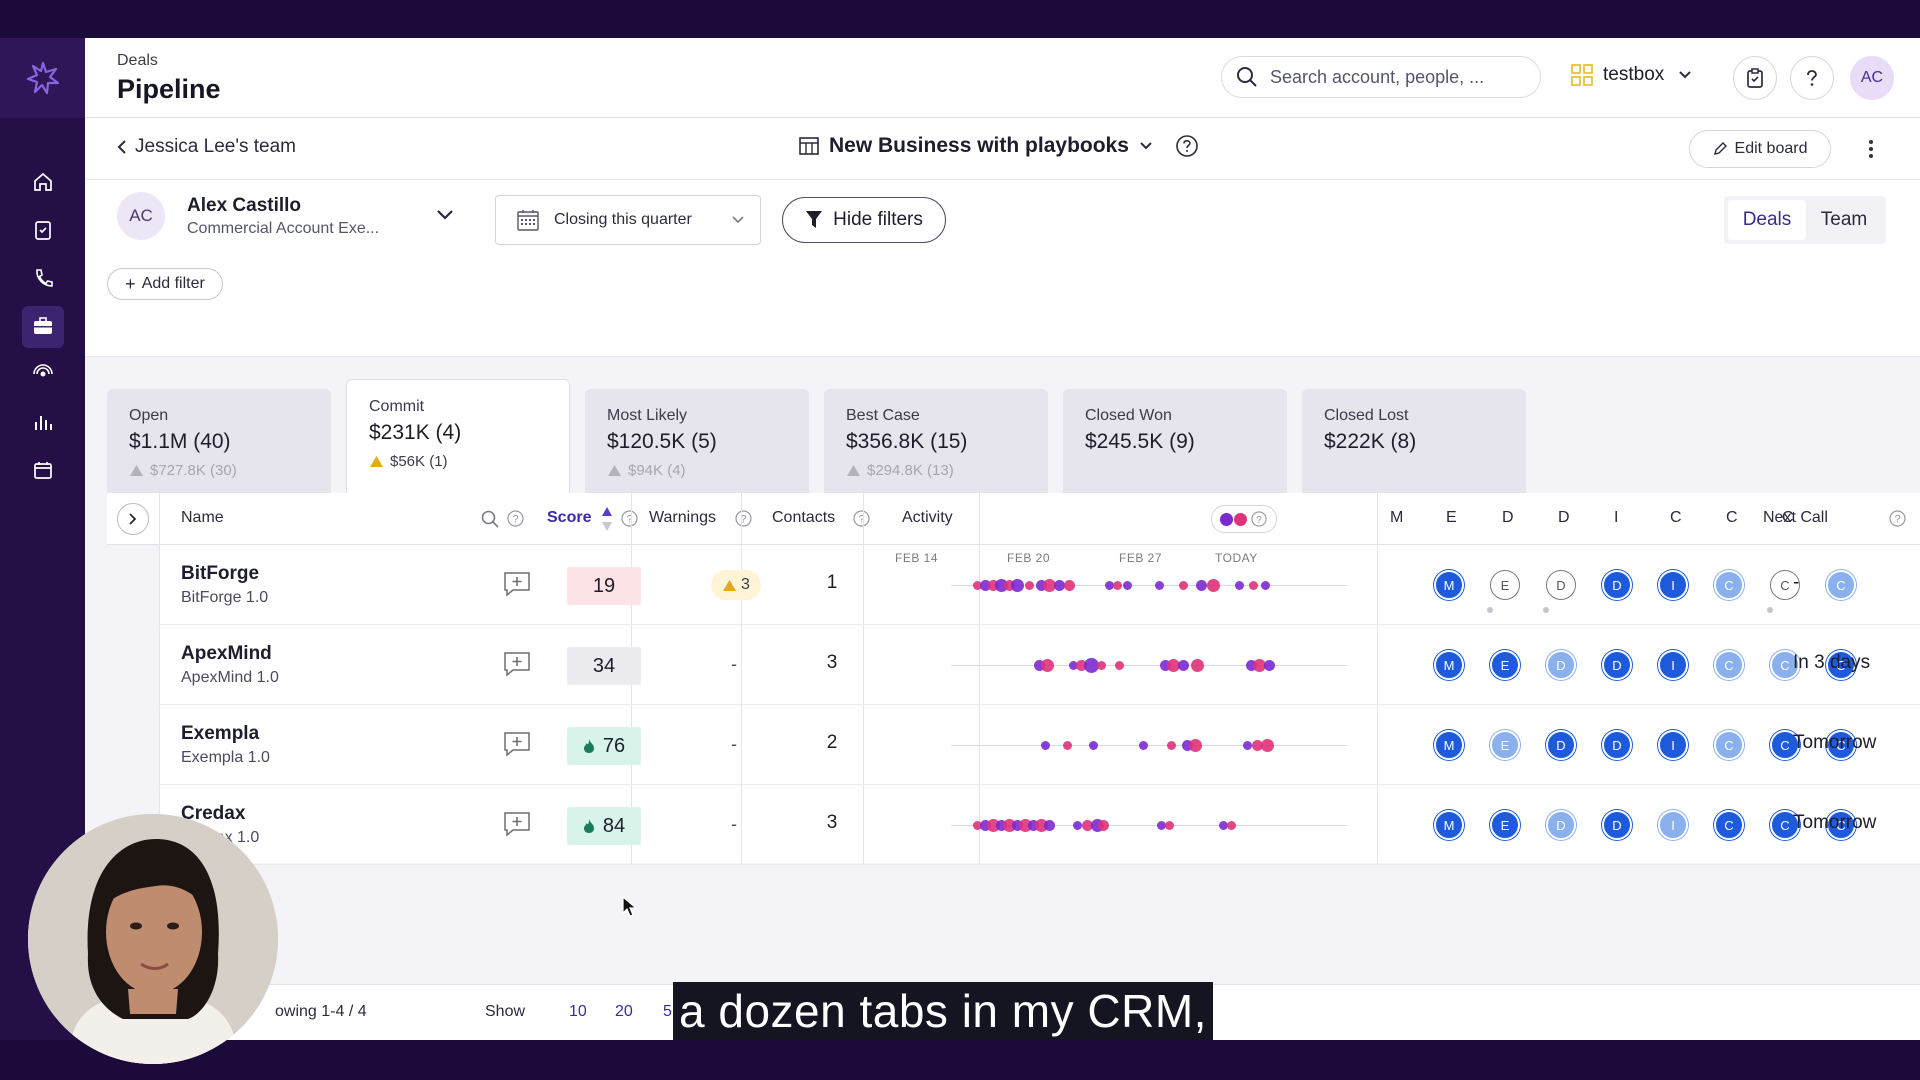 This screenshot has height=1080, width=1920. Describe the element at coordinates (226, 653) in the screenshot. I see `deal-name: ApexMind` at that location.